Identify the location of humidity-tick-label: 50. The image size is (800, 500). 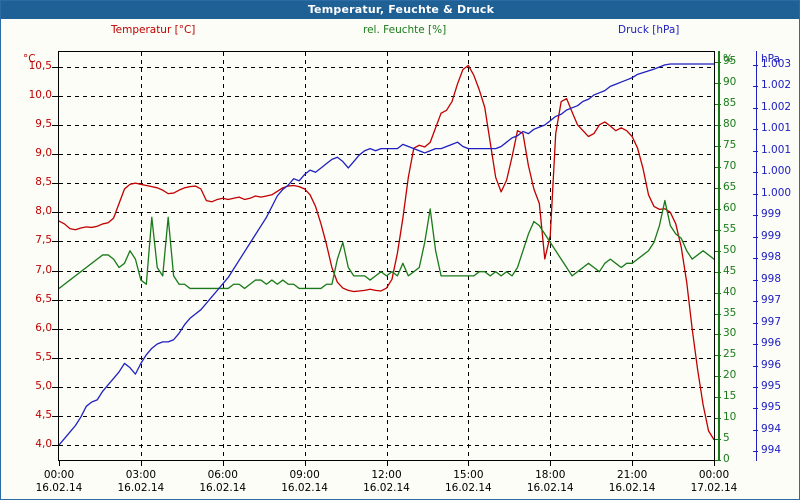
(730, 249).